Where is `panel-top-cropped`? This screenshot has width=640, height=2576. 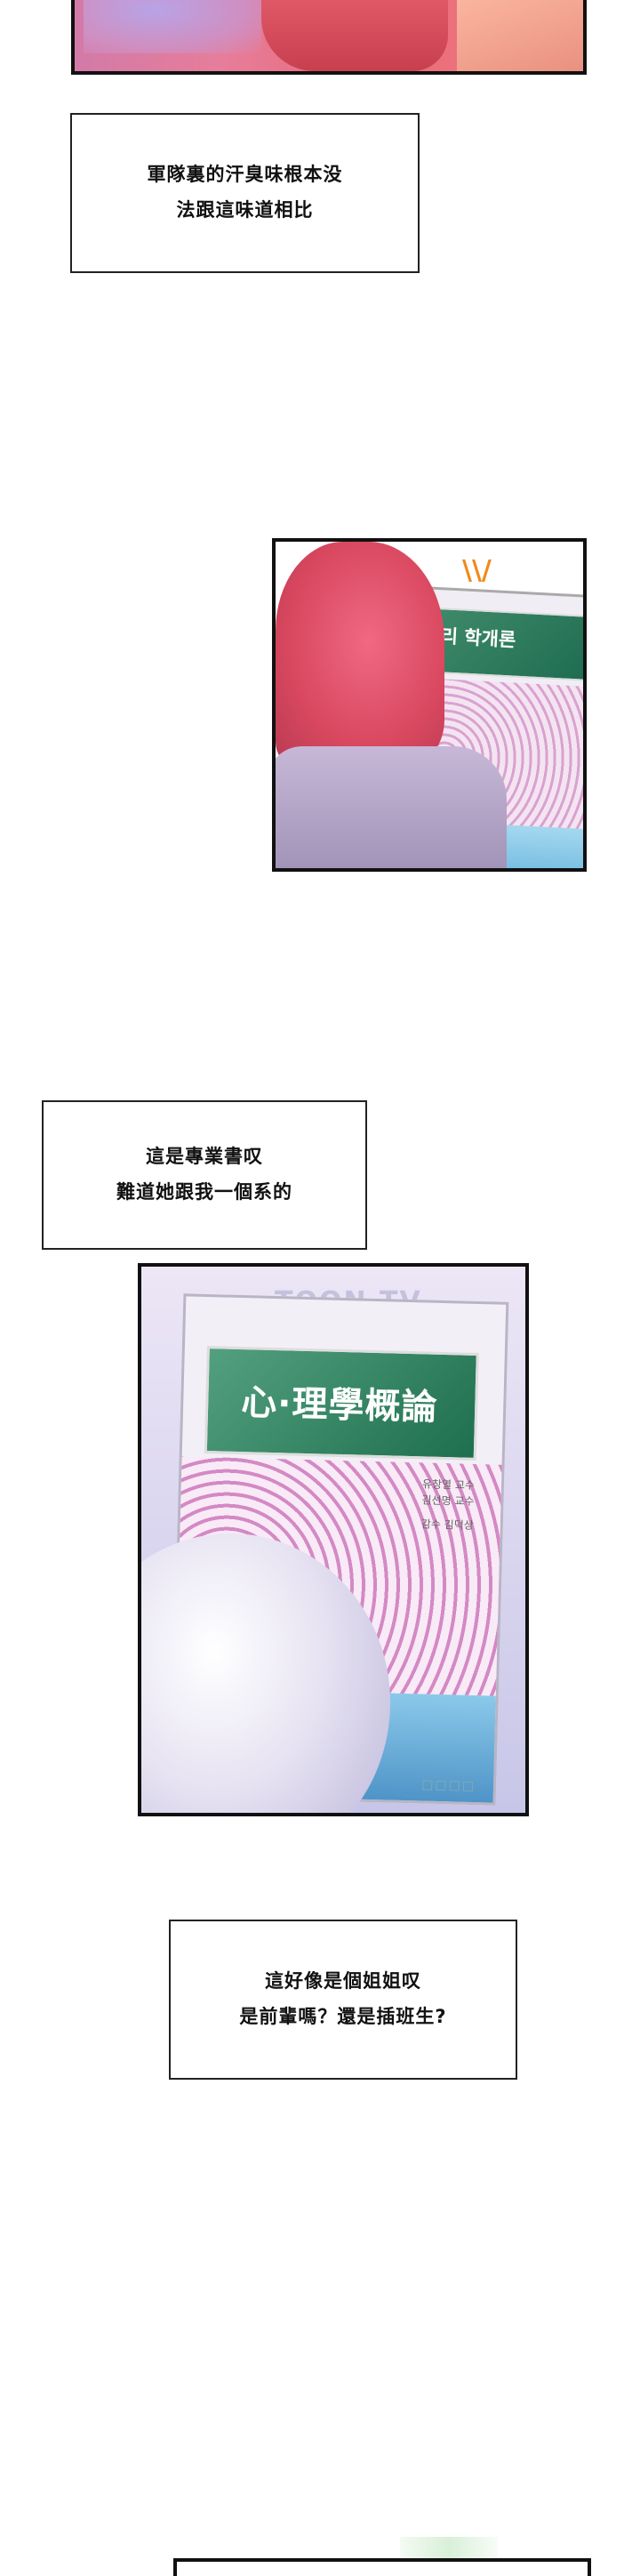 panel-top-cropped is located at coordinates (329, 37).